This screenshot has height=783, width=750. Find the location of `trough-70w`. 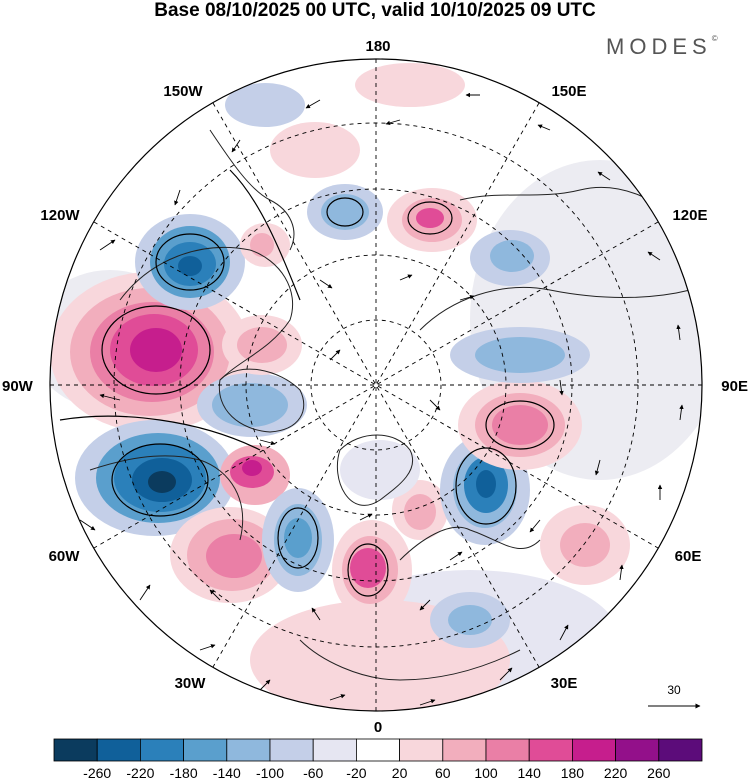

trough-70w is located at coordinates (155, 478).